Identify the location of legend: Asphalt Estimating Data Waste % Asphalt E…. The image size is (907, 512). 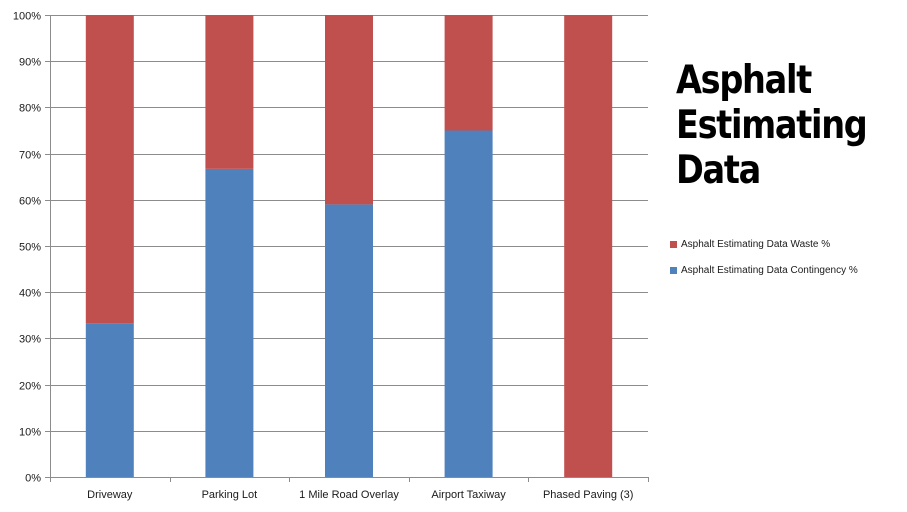
(787, 263).